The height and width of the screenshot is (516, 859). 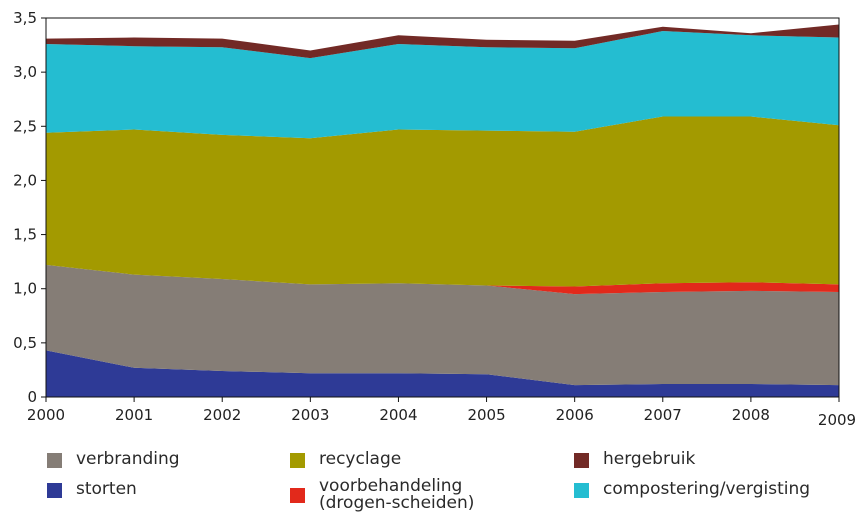 I want to click on area-voorbehandeling, so click(x=442, y=279).